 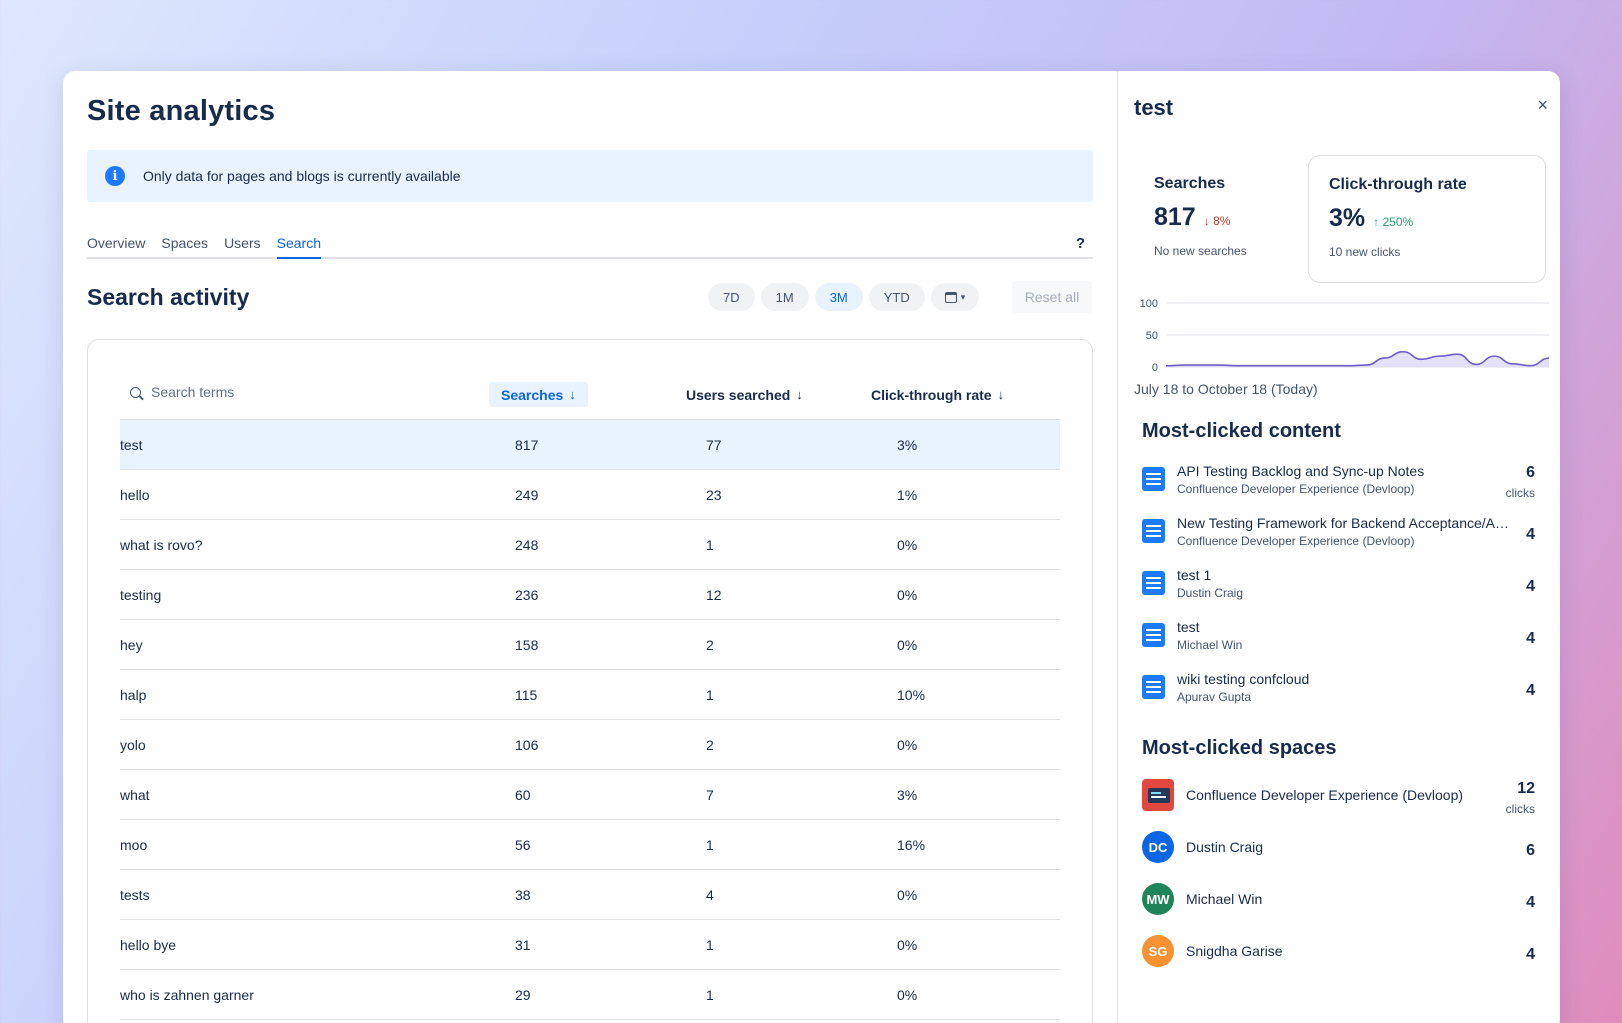 What do you see at coordinates (1526, 788) in the screenshot?
I see `click-count: 12` at bounding box center [1526, 788].